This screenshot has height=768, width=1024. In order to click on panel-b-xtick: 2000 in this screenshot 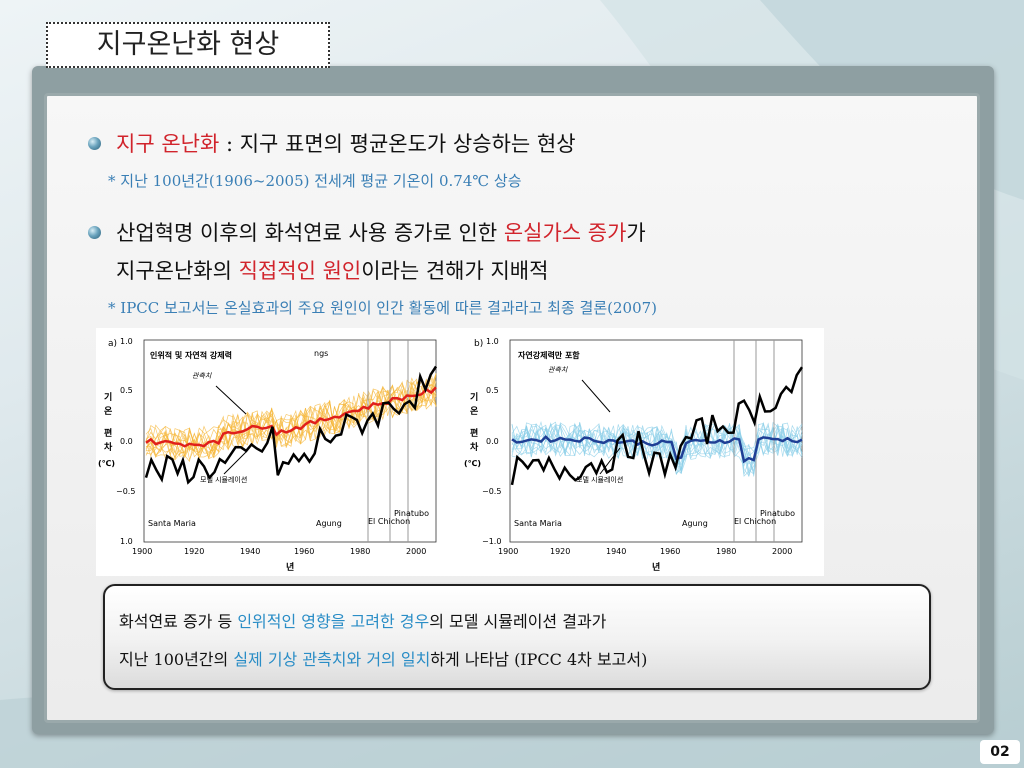, I will do `click(782, 551)`.